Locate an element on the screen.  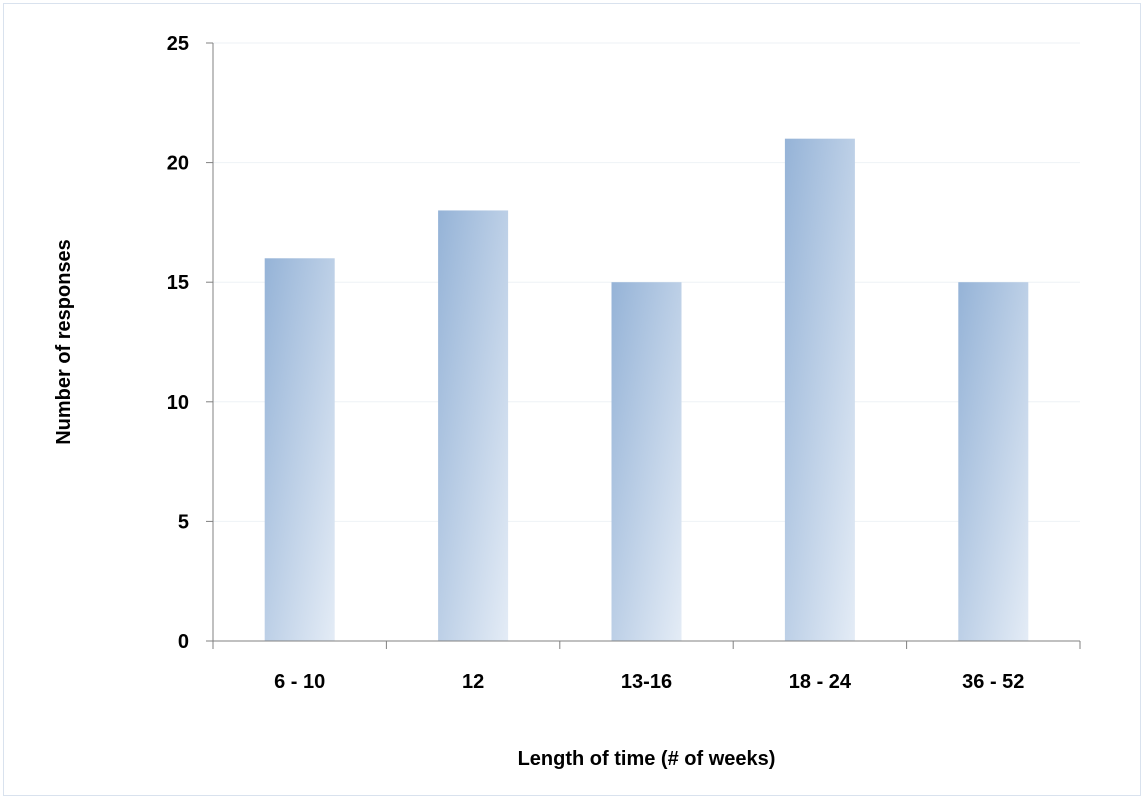
y-tick-label: 20 is located at coordinates (178, 164).